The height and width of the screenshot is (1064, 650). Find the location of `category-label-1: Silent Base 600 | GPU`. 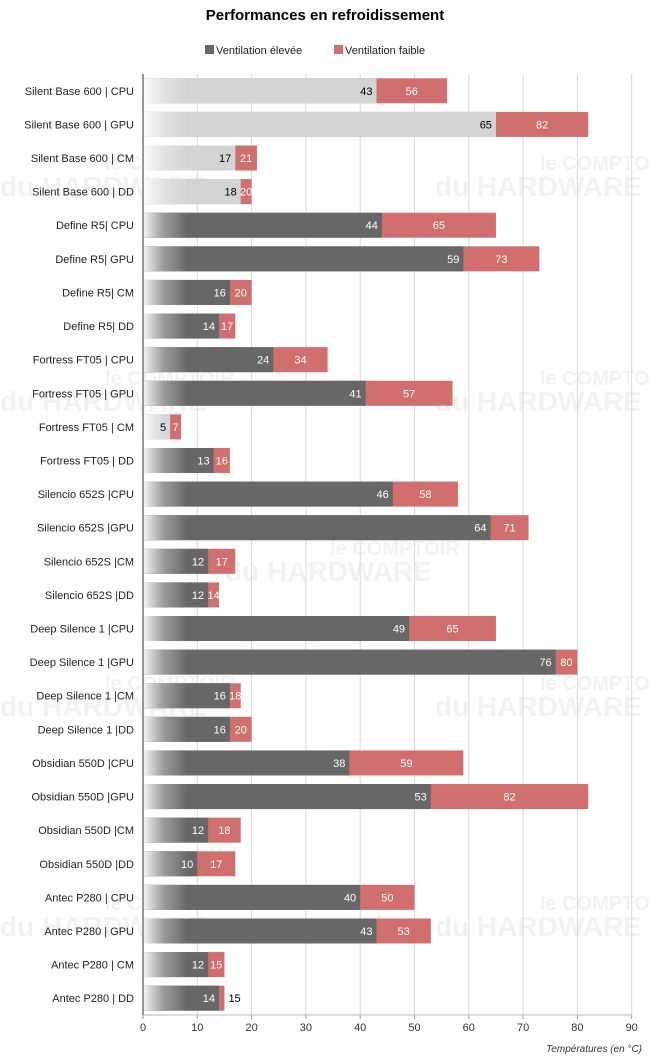

category-label-1: Silent Base 600 | GPU is located at coordinates (79, 125).